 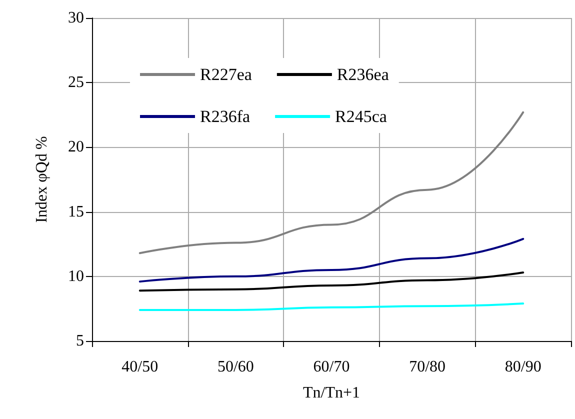 I want to click on x-tick-label: 70/80, so click(x=427, y=367).